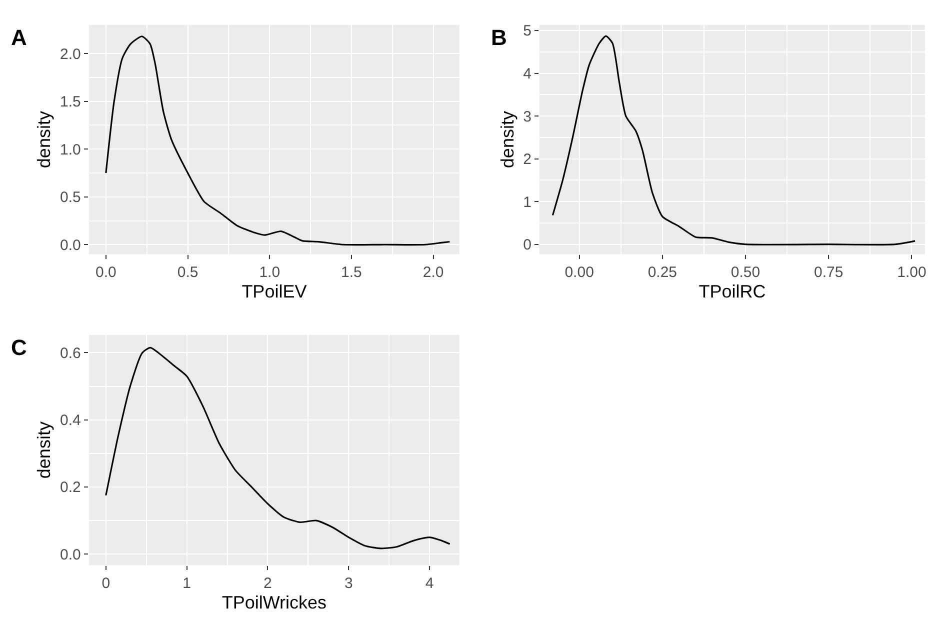  Describe the element at coordinates (429, 583) in the screenshot. I see `x-tick-label: 4` at that location.